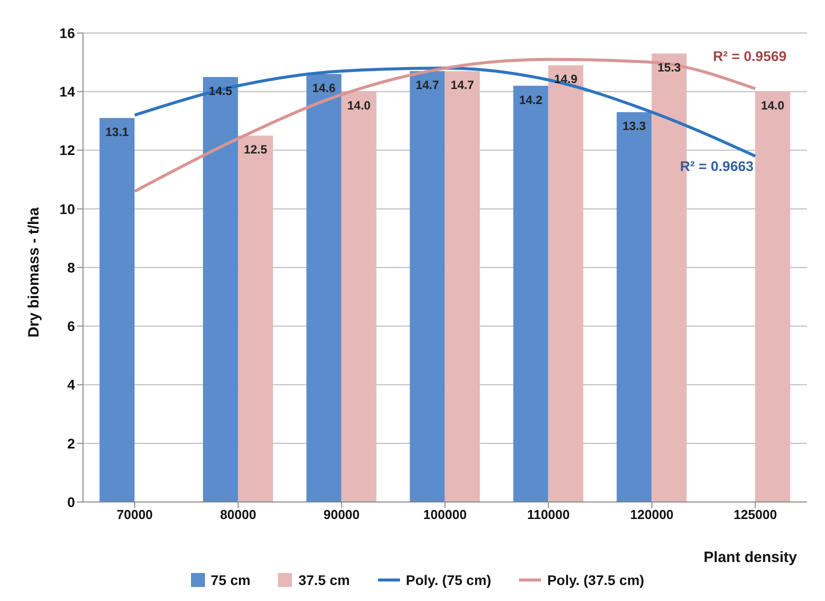 The width and height of the screenshot is (825, 601). Describe the element at coordinates (670, 67) in the screenshot. I see `data-label: 15.3` at that location.